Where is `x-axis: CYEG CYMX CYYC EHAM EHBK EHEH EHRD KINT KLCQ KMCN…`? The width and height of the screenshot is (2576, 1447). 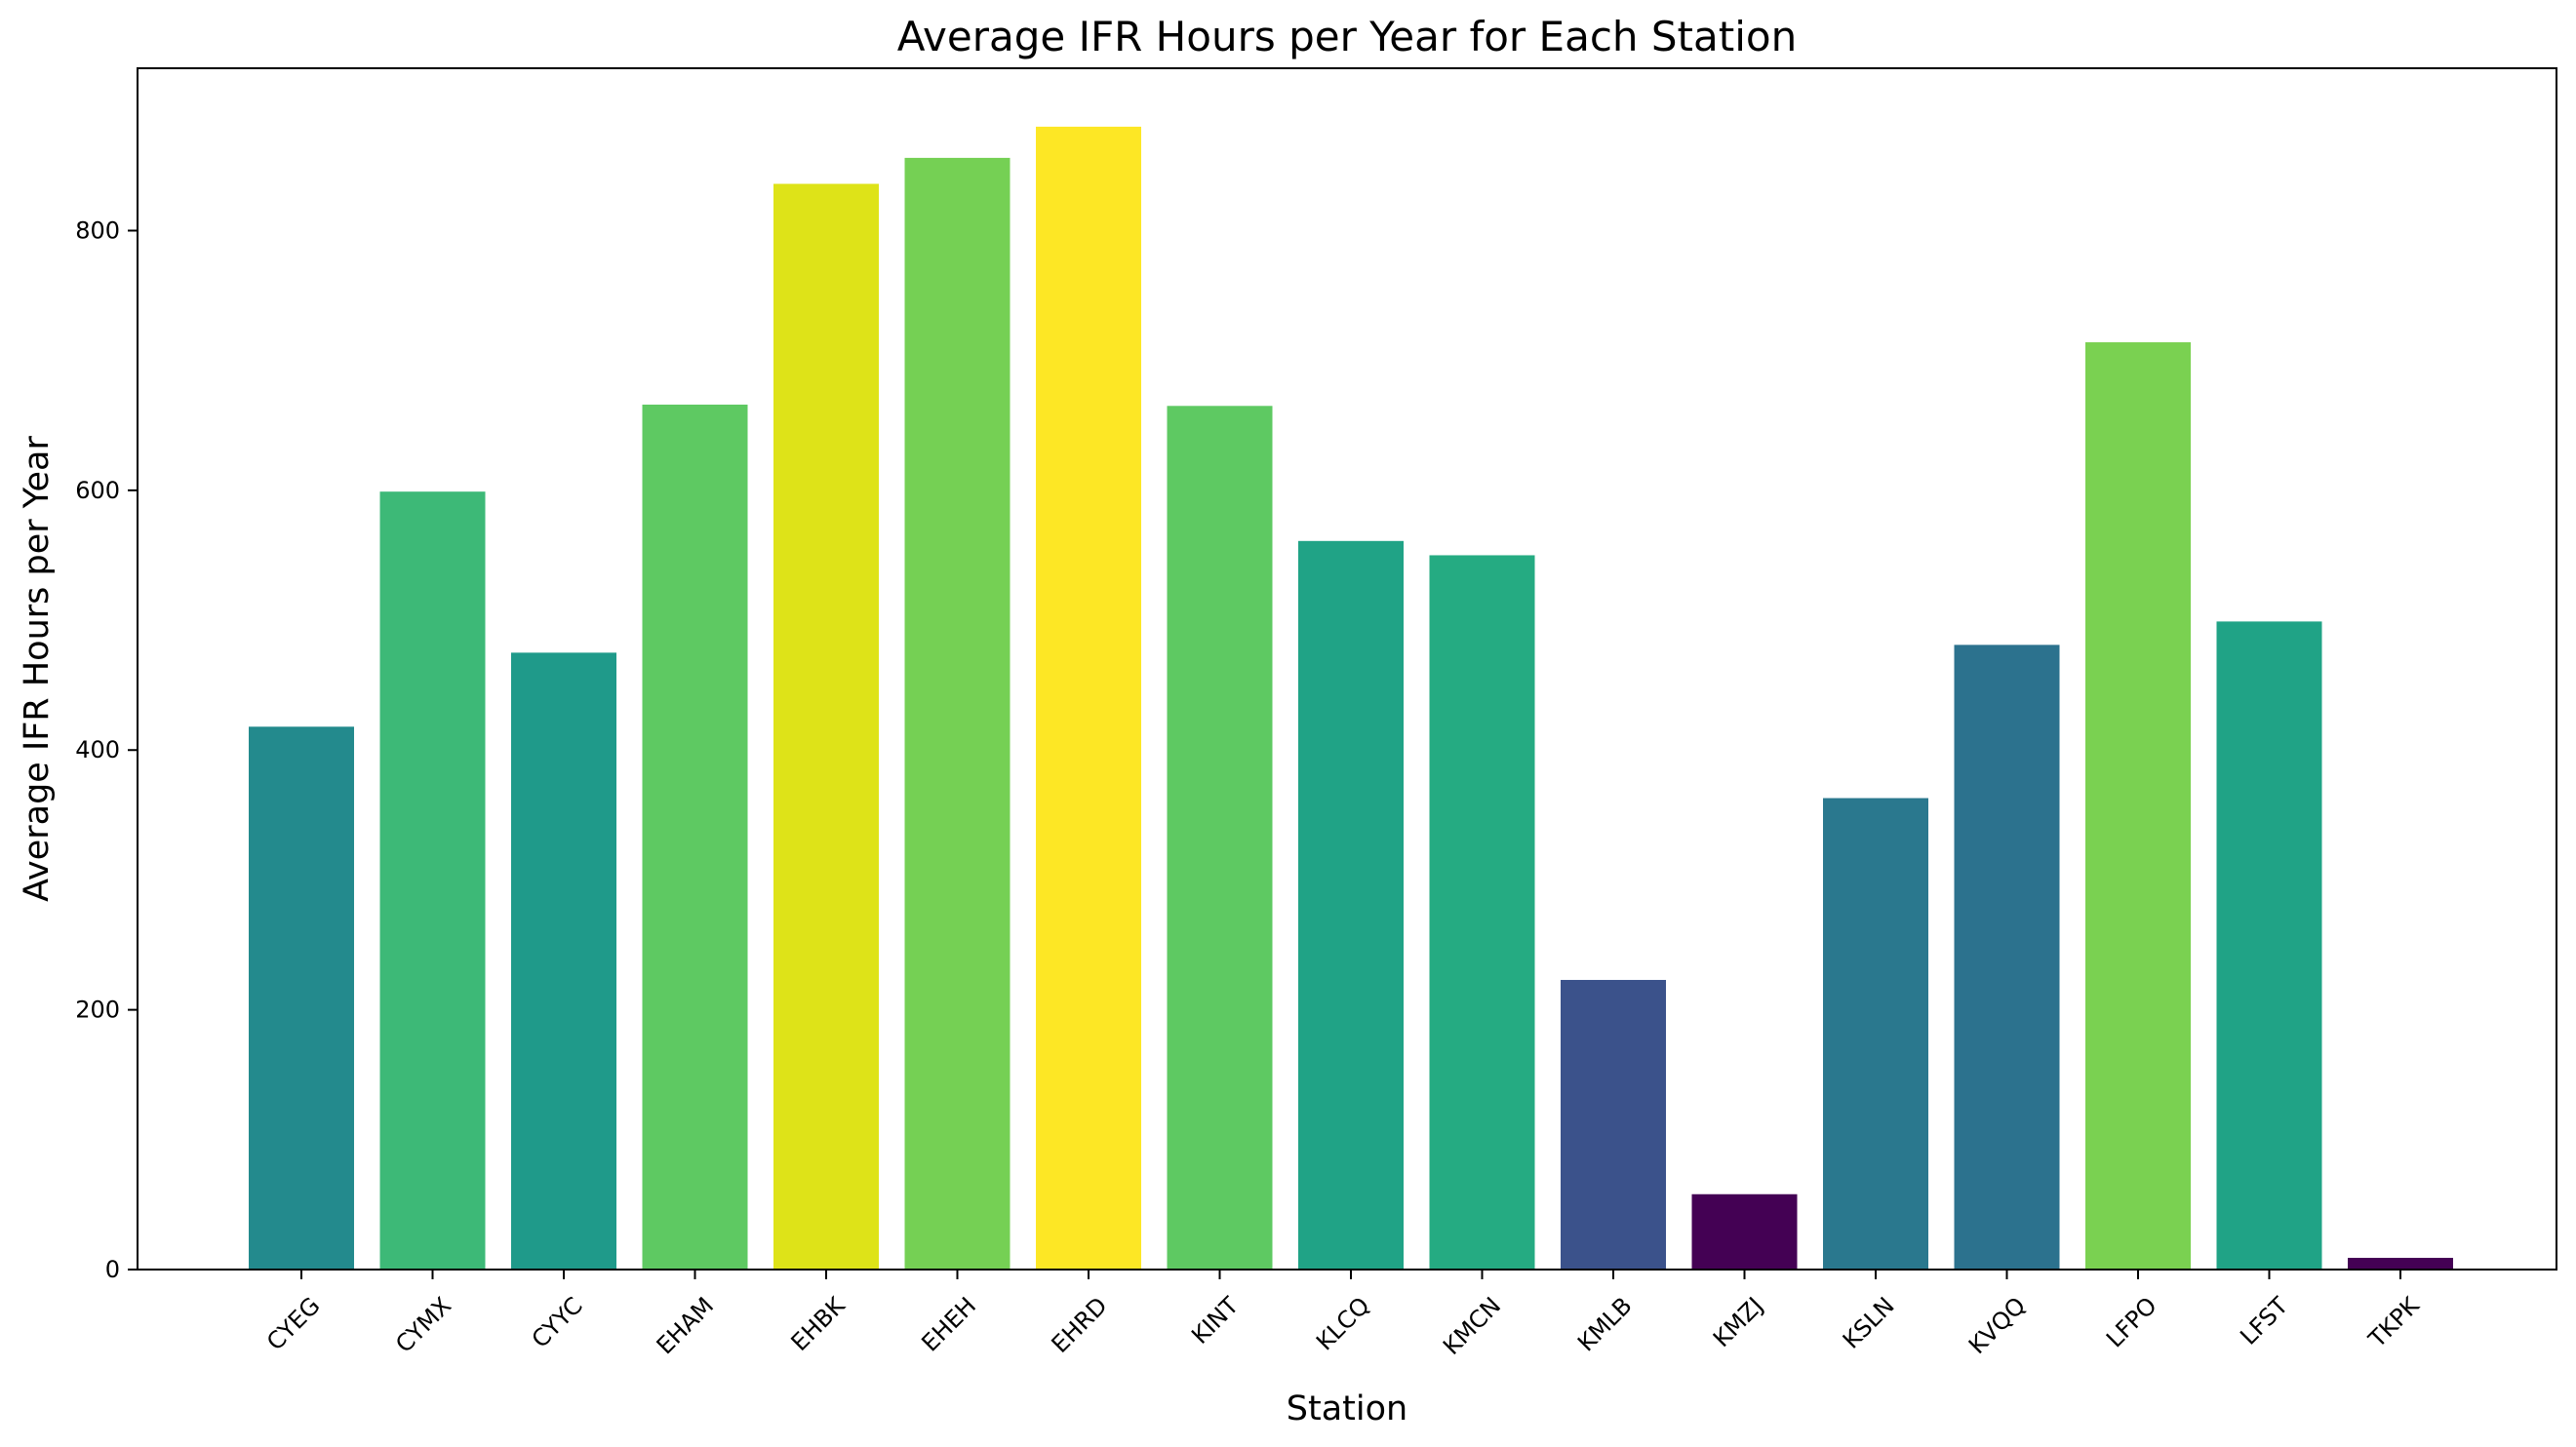
x-axis: CYEG CYMX CYYC EHAM EHBK EHEH EHRD KINT KLCQ KMCN… is located at coordinates (1343, 1315).